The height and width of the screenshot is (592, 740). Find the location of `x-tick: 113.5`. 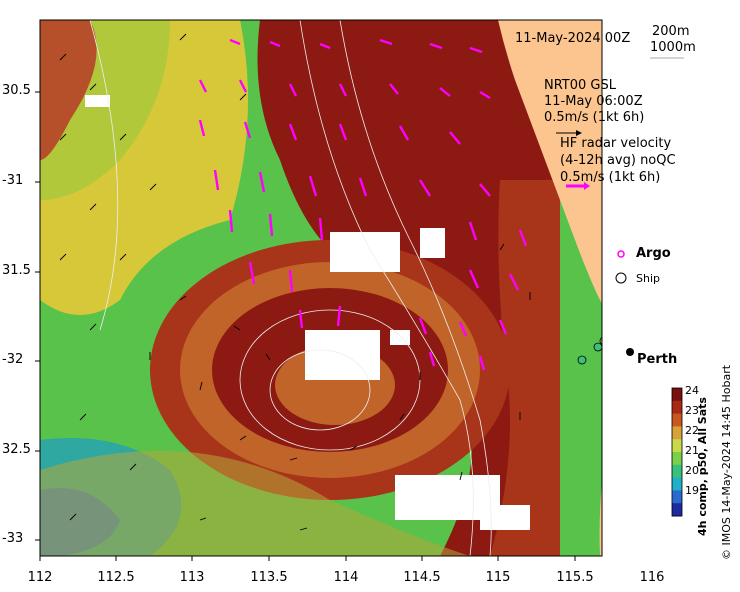

x-tick: 113.5 is located at coordinates (269, 577).